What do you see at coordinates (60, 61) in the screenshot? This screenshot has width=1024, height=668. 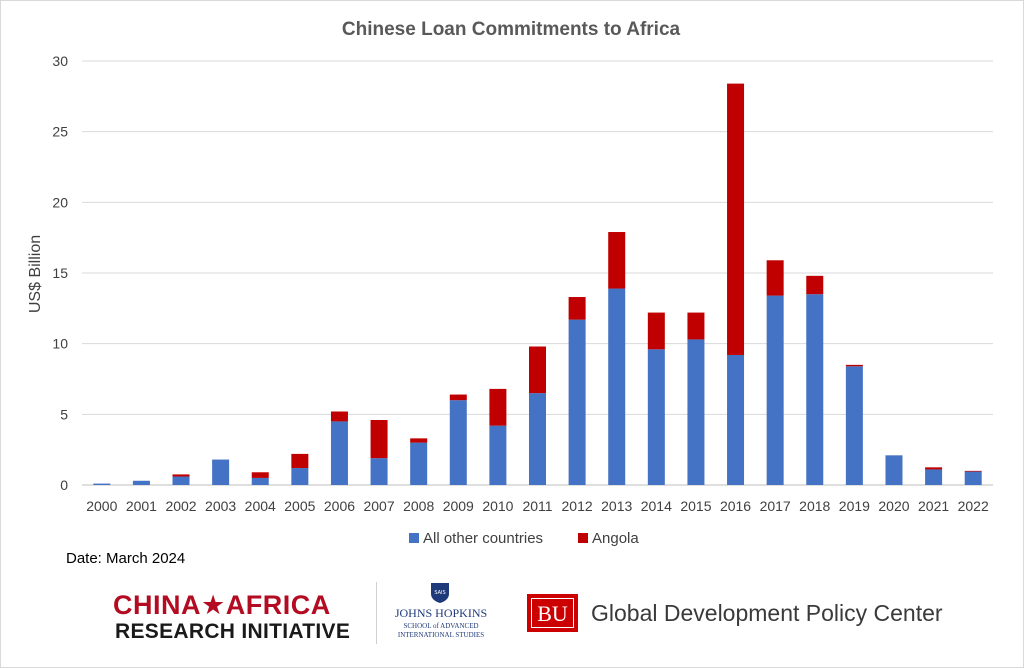 I see `y-tick-label: 30` at bounding box center [60, 61].